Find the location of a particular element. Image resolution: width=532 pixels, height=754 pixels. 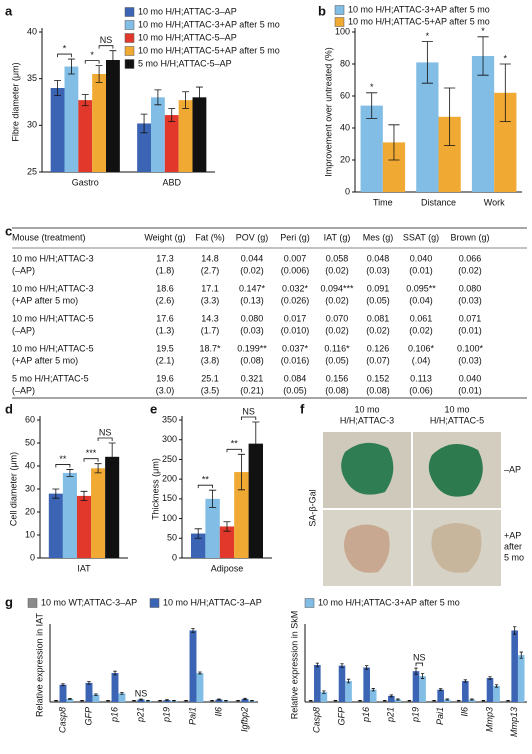

y-tick-label: 10 is located at coordinates (30, 534).